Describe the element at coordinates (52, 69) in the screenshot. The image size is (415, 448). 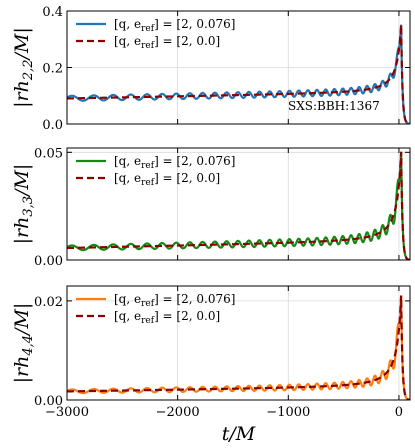
I see `y-tick-label: 0.2` at that location.